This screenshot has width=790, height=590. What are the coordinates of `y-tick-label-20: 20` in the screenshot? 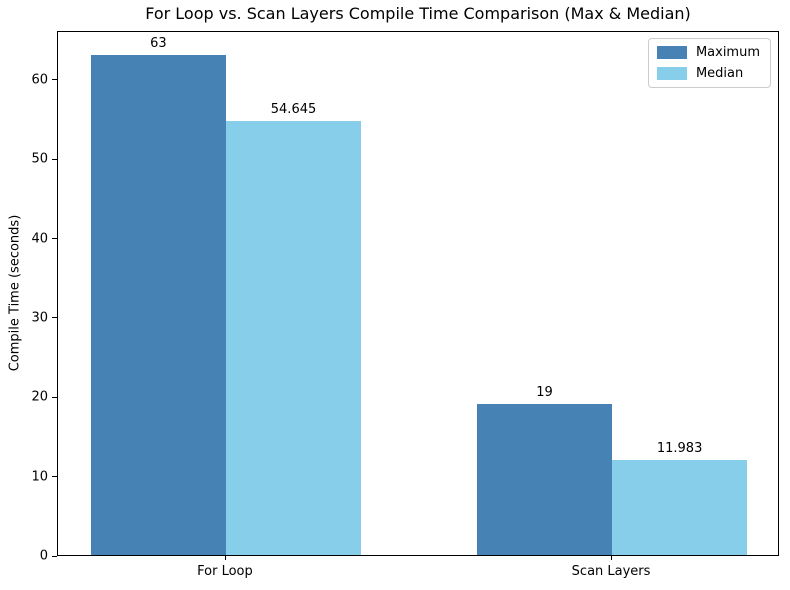 It's located at (39, 397).